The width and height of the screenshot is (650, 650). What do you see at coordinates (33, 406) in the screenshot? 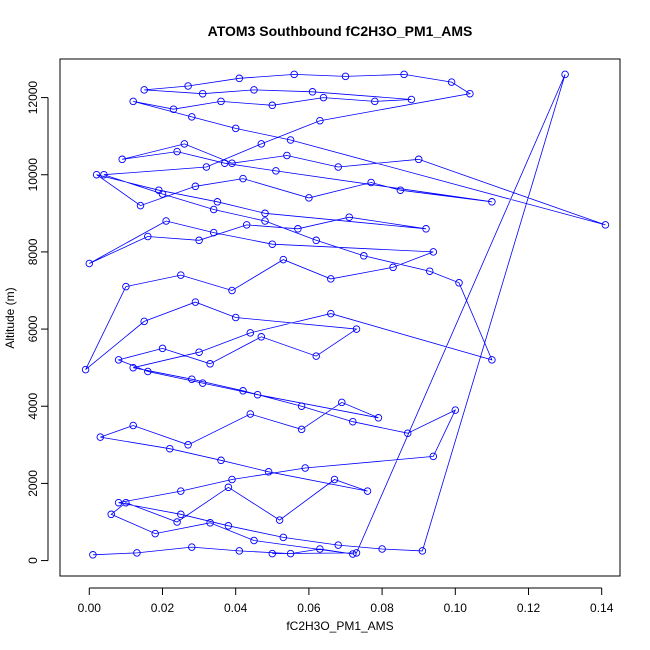
I see `y-tick-label: 4000` at bounding box center [33, 406].